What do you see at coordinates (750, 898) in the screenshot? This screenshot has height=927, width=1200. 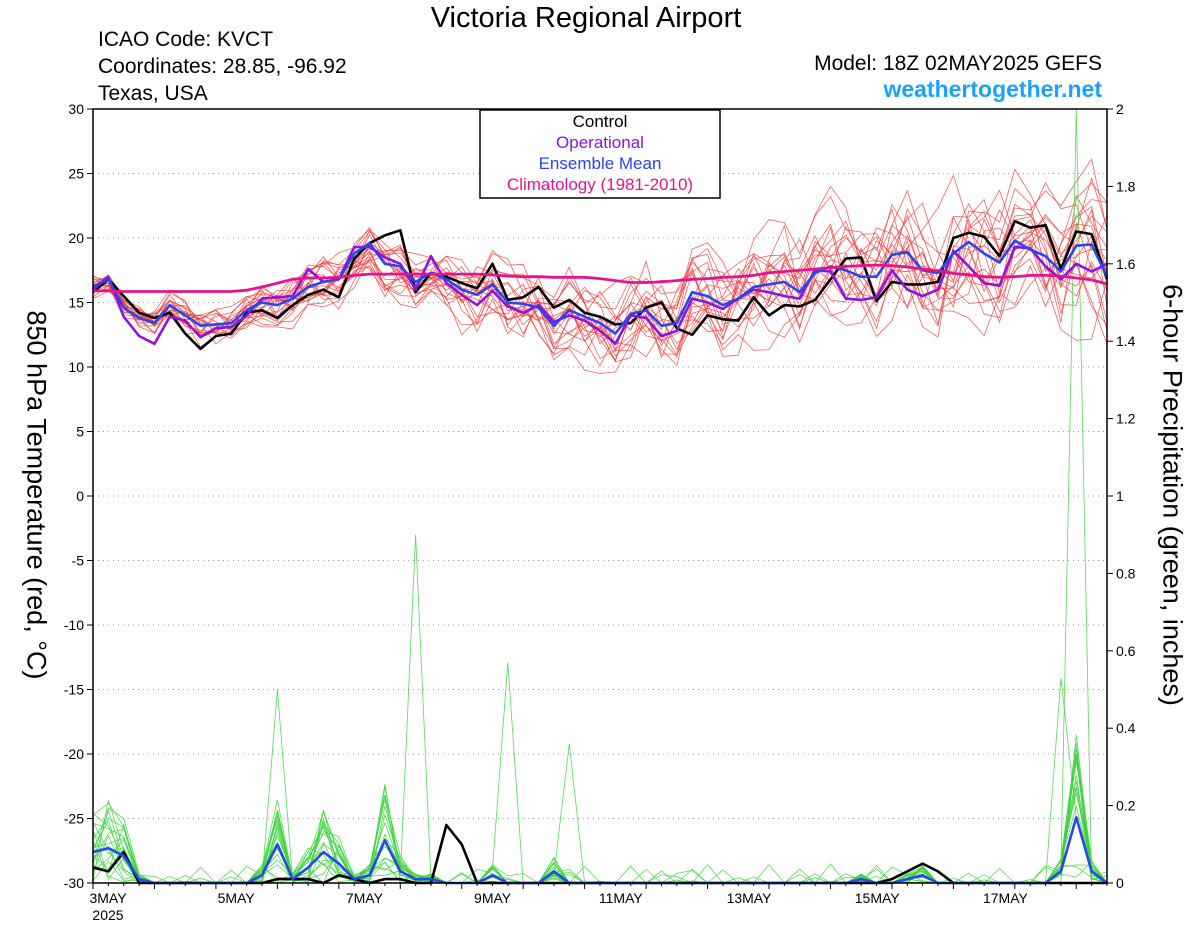 I see `x-tick-label: 13MAY` at bounding box center [750, 898].